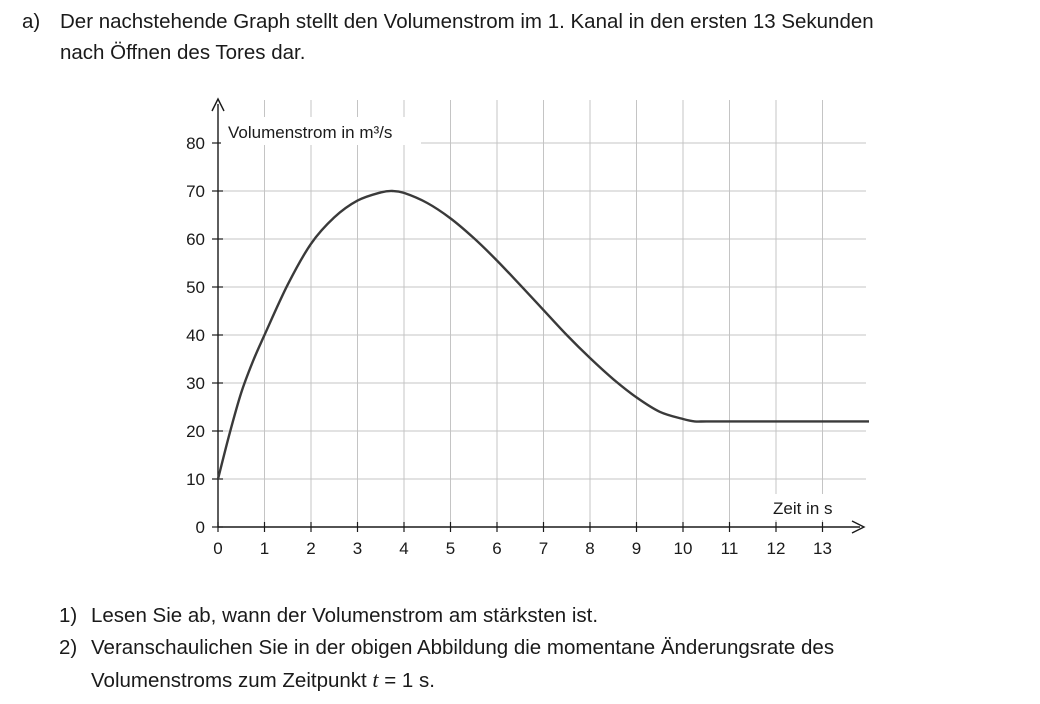 The image size is (1040, 704). I want to click on question-1-number: 1), so click(68, 615).